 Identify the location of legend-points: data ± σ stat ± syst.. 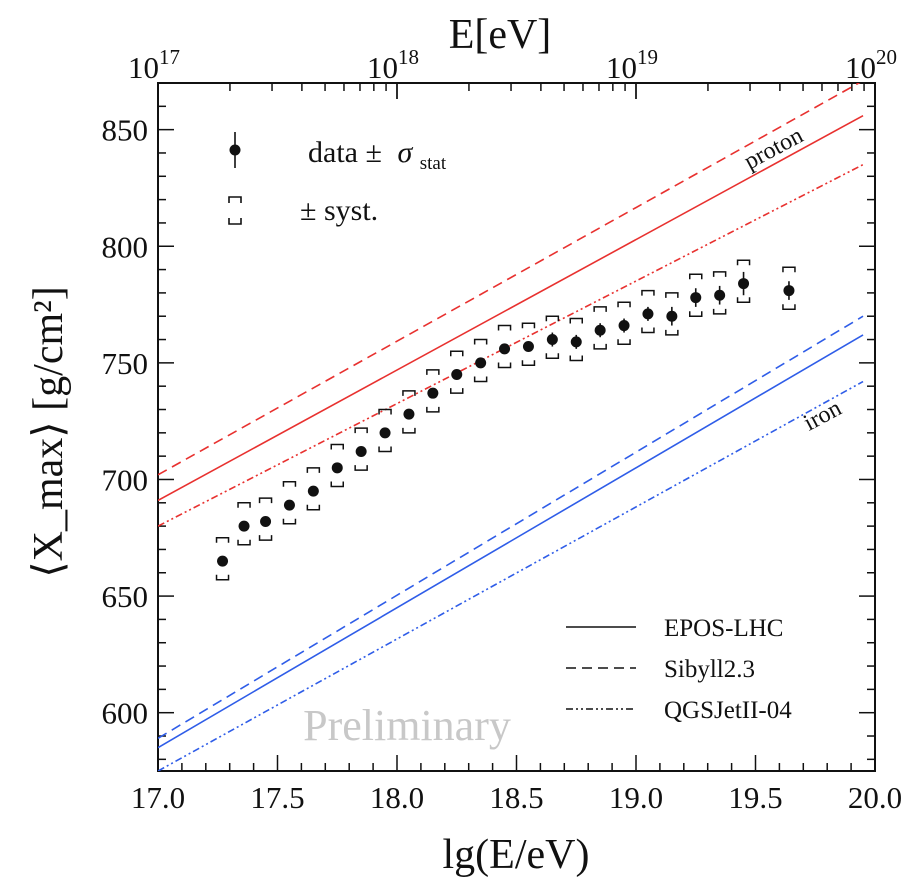
(337, 179).